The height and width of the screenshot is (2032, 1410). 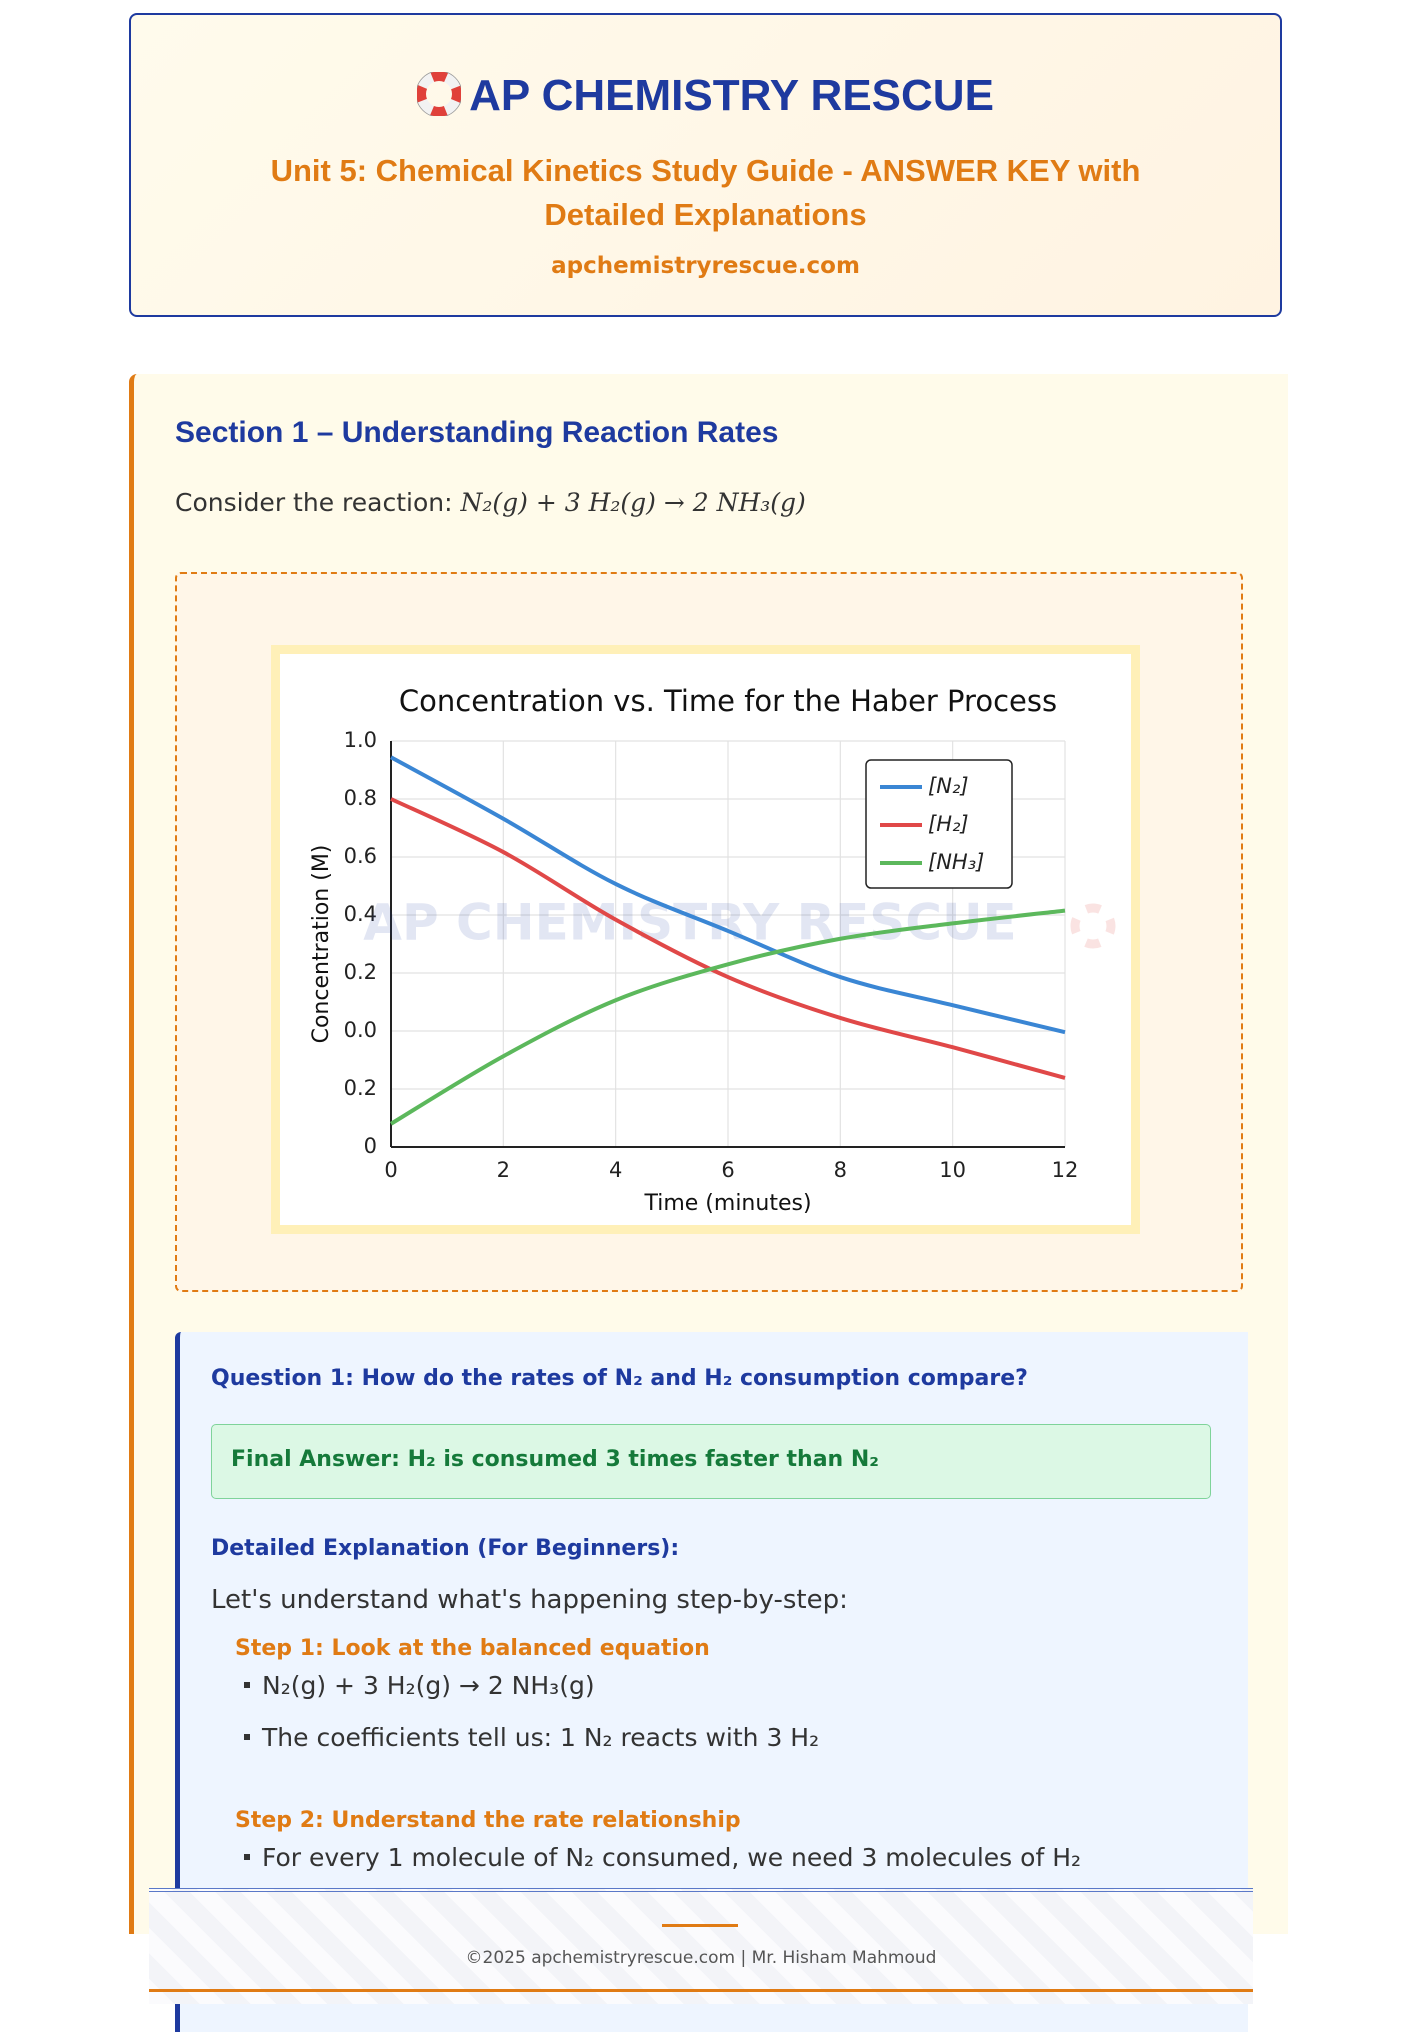 What do you see at coordinates (615, 1170) in the screenshot?
I see `x-tick-label: 4` at bounding box center [615, 1170].